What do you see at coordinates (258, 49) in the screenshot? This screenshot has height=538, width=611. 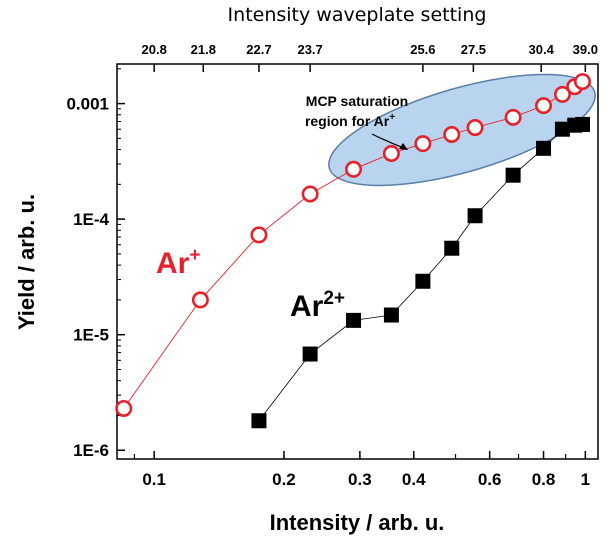 I see `top-tick-label-2: 22.7` at bounding box center [258, 49].